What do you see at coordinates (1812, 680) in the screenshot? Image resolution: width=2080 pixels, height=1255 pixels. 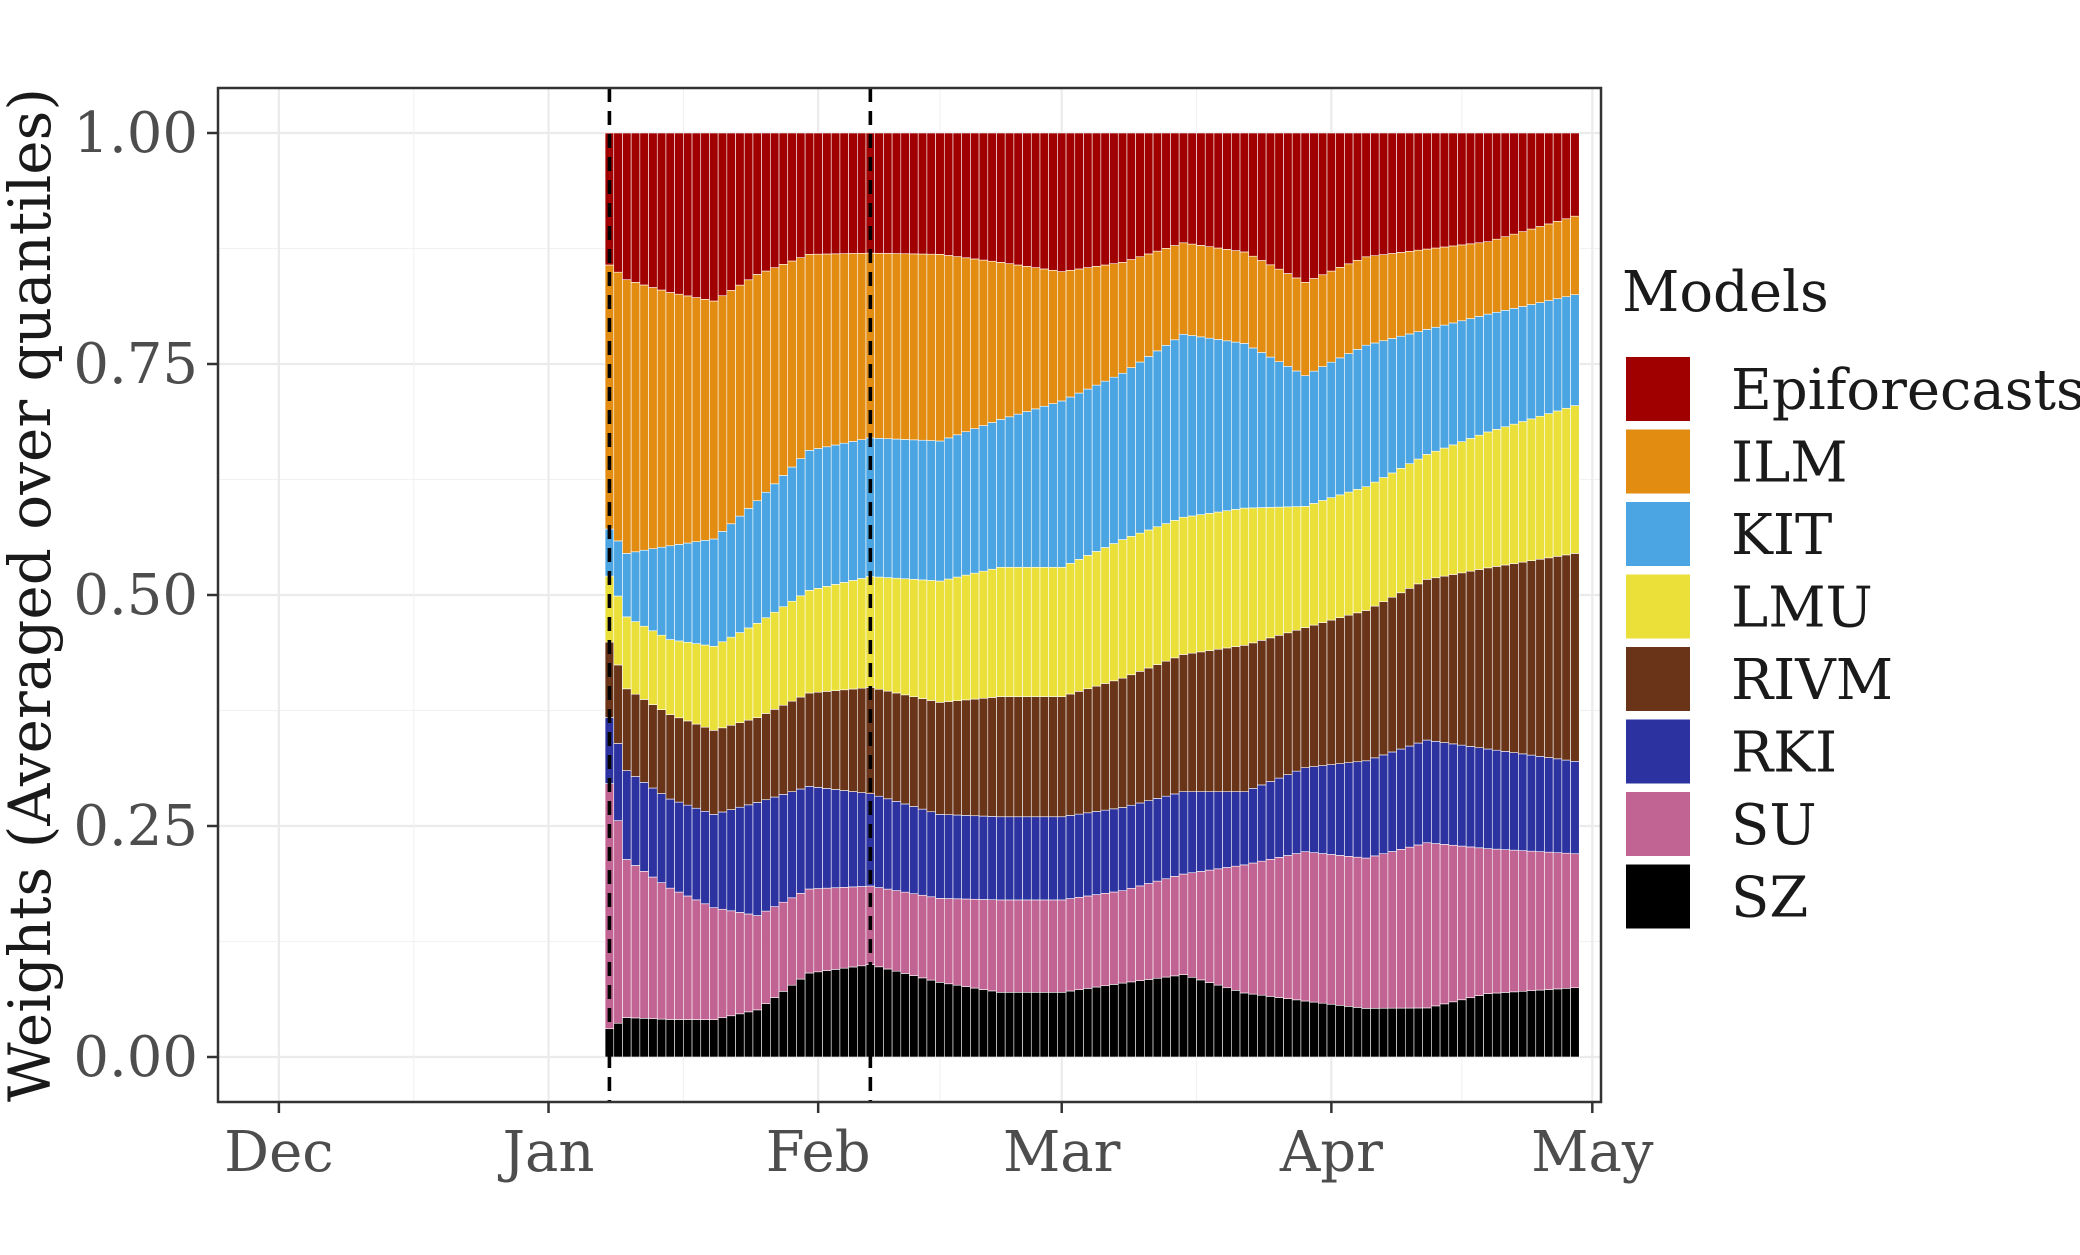 I see `legend-label-rivm: RIVM` at bounding box center [1812, 680].